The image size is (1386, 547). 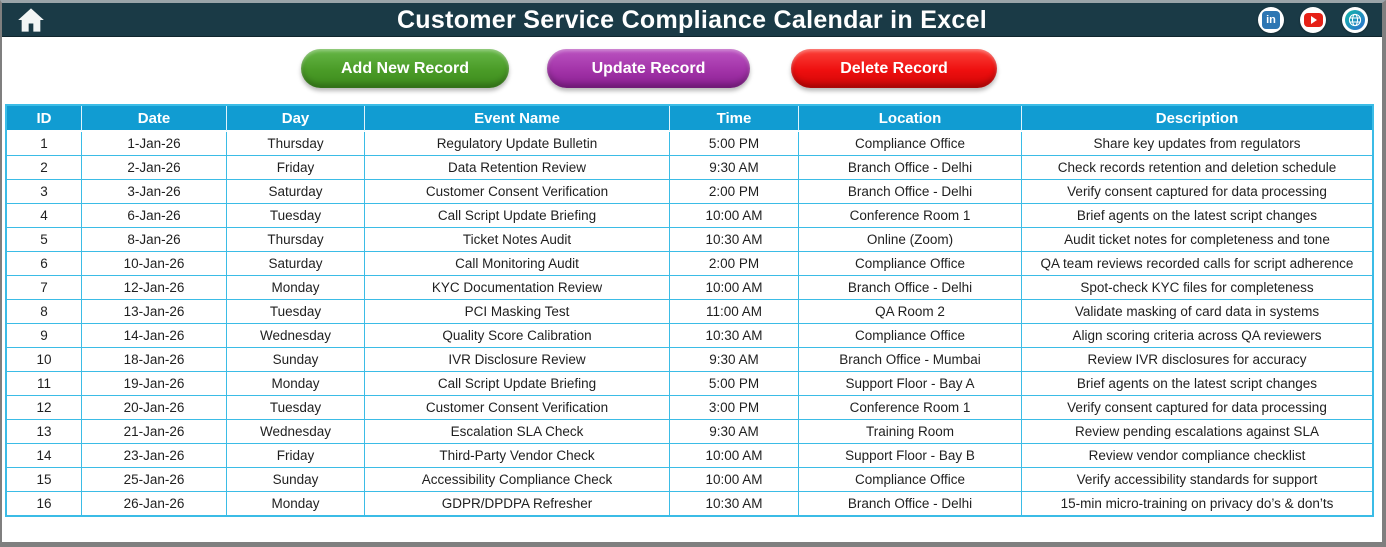 I want to click on table-cell: 2-Jan-26, so click(x=154, y=168).